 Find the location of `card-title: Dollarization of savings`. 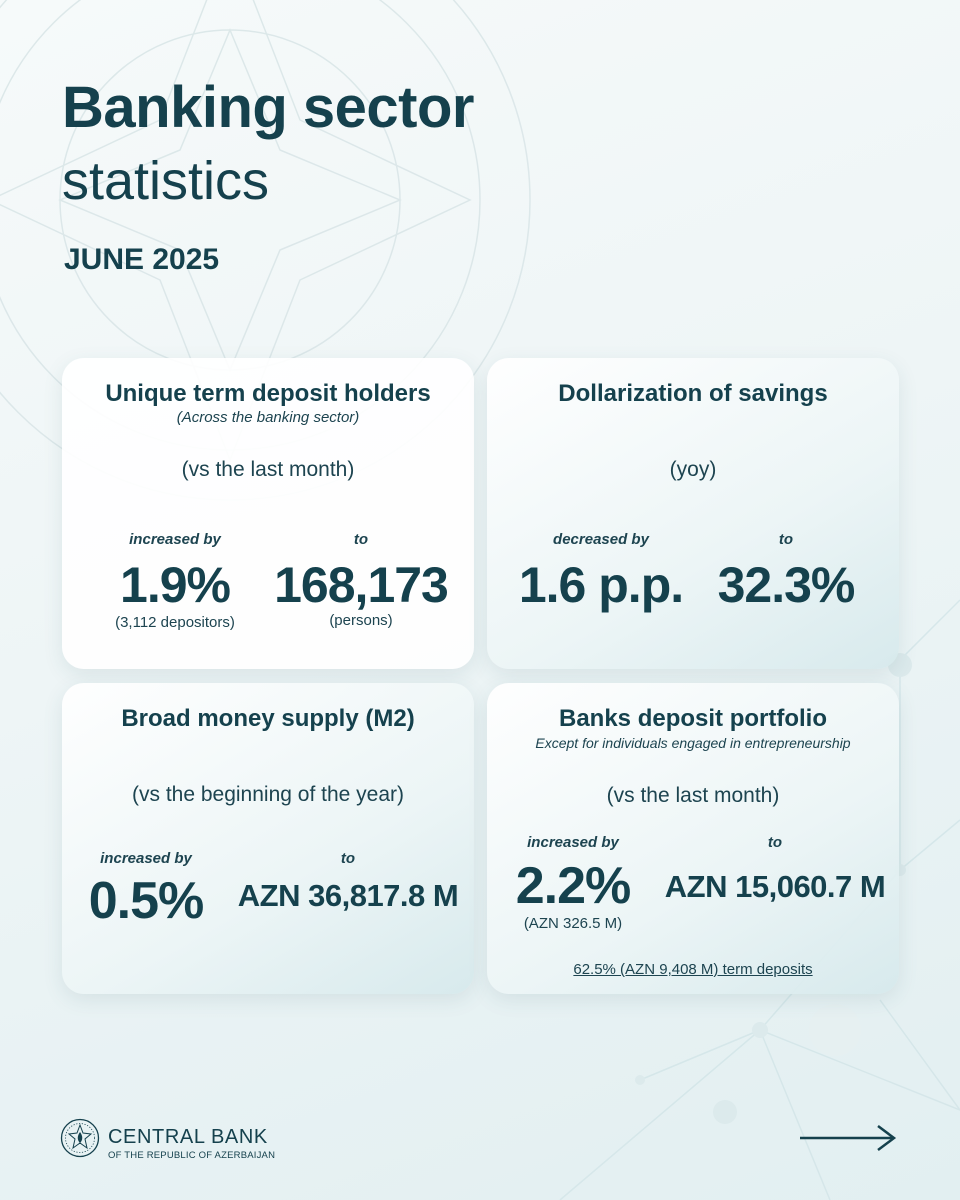

card-title: Dollarization of savings is located at coordinates (693, 393).